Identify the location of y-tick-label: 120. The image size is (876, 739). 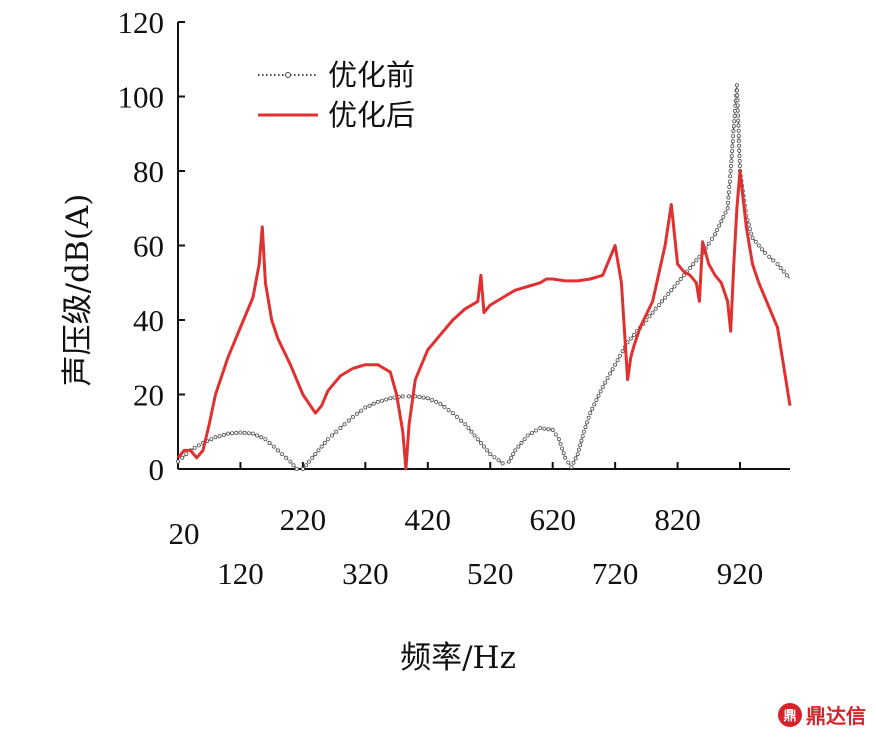
(141, 22).